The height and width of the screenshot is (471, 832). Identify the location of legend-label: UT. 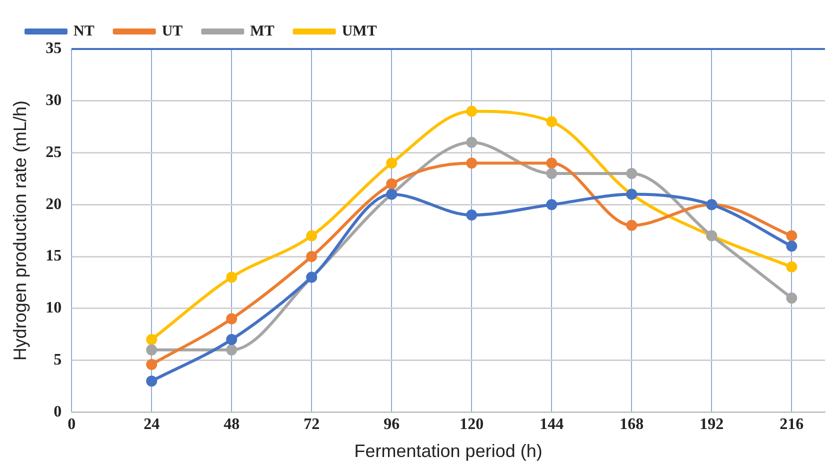
(172, 31).